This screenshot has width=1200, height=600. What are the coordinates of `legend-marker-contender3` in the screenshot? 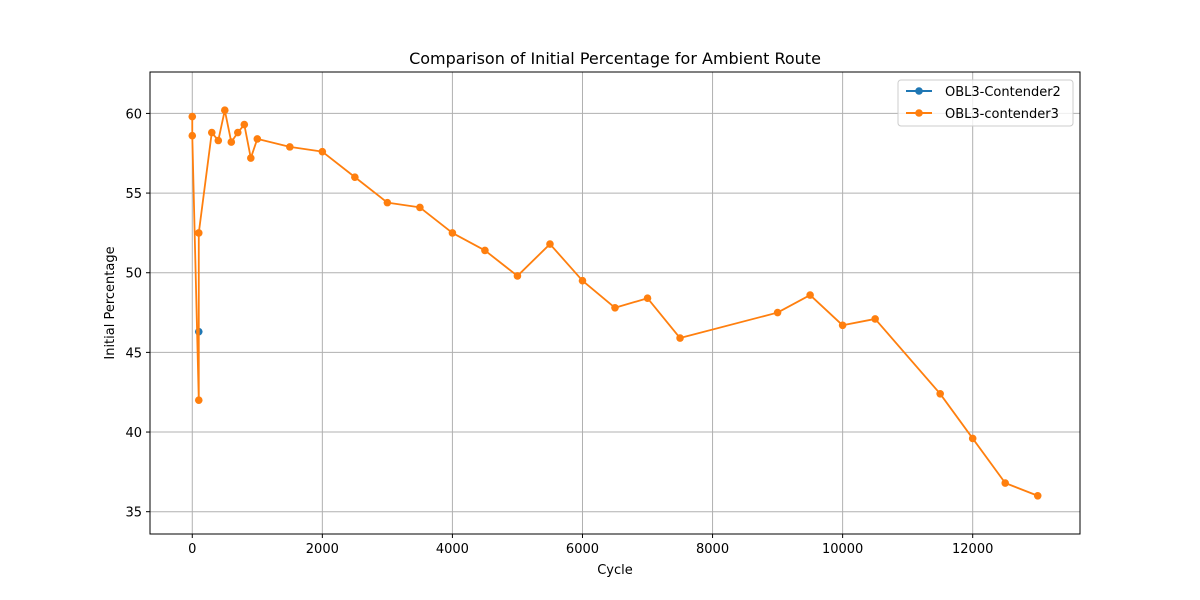 It's located at (919, 113).